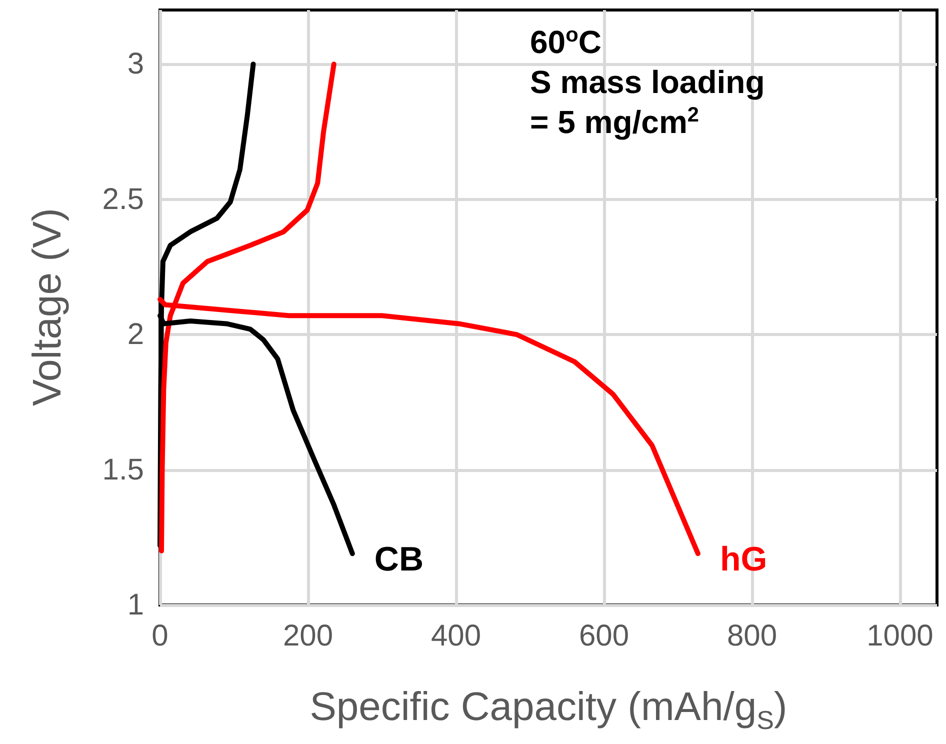 The width and height of the screenshot is (946, 744). Describe the element at coordinates (308, 636) in the screenshot. I see `x-tick-label: 200` at that location.